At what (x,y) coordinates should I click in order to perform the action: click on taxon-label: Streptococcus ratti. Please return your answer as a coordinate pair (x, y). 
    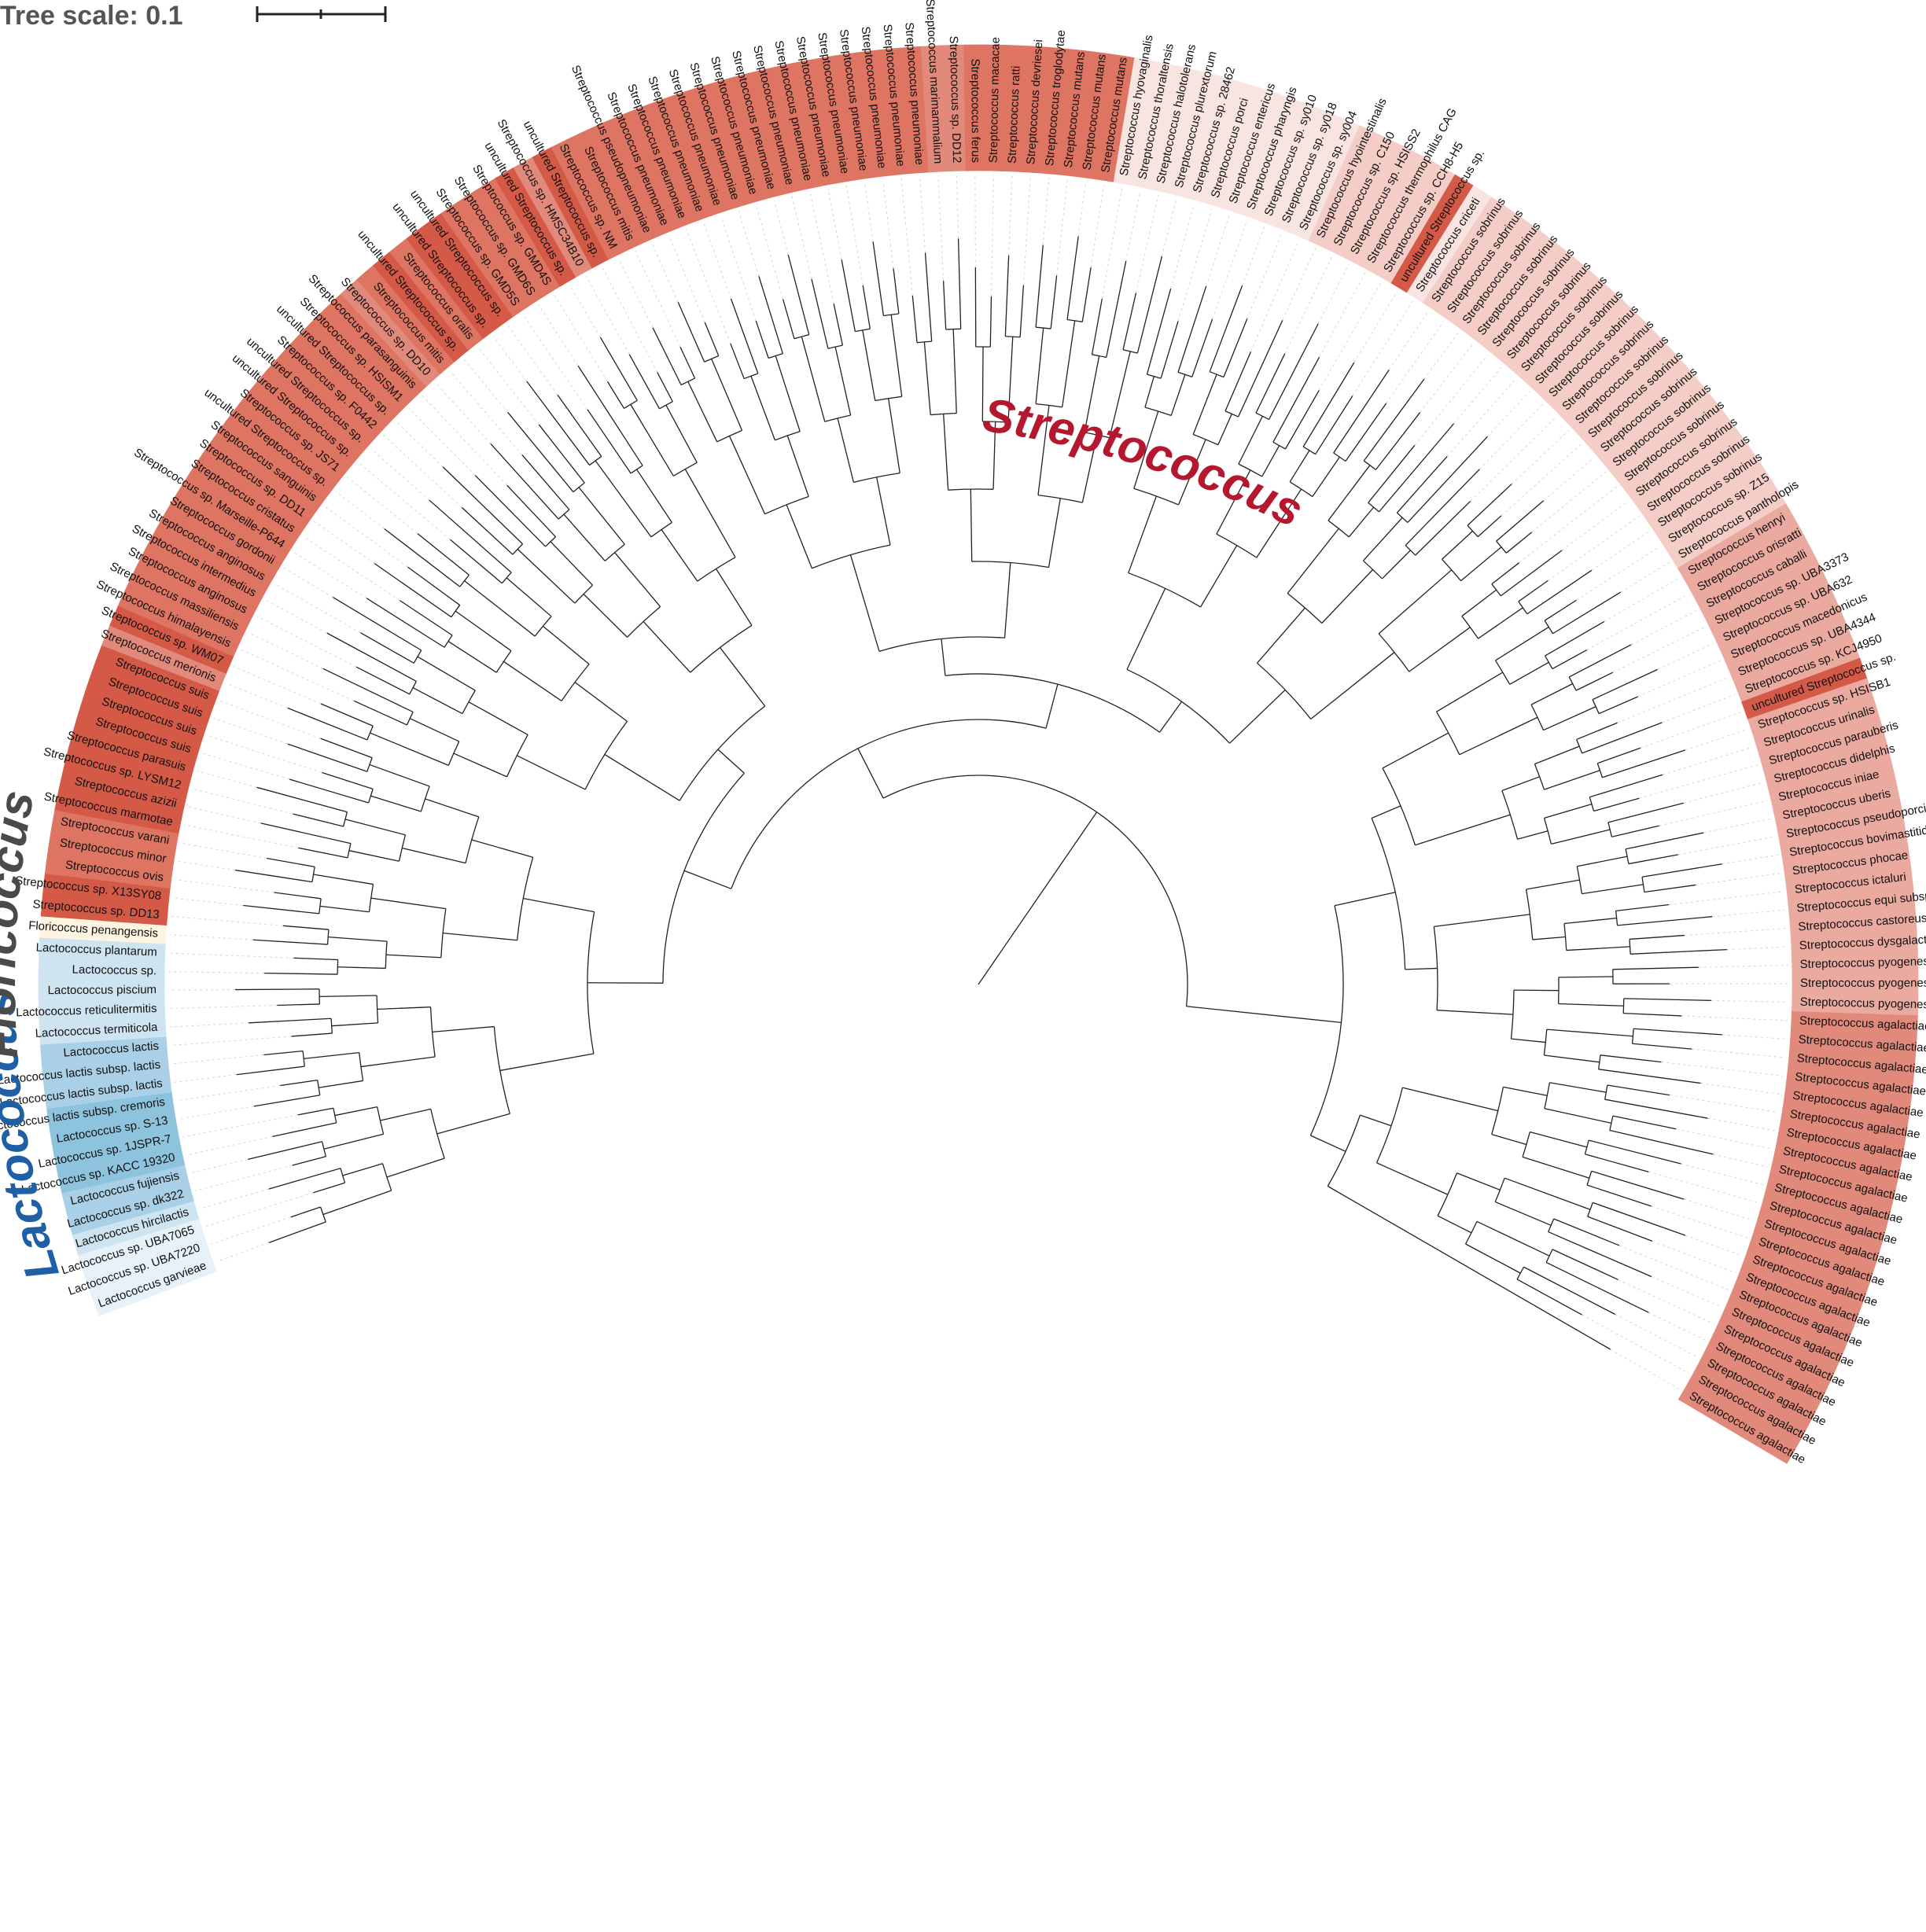
    Looking at the image, I should click on (1013, 115).